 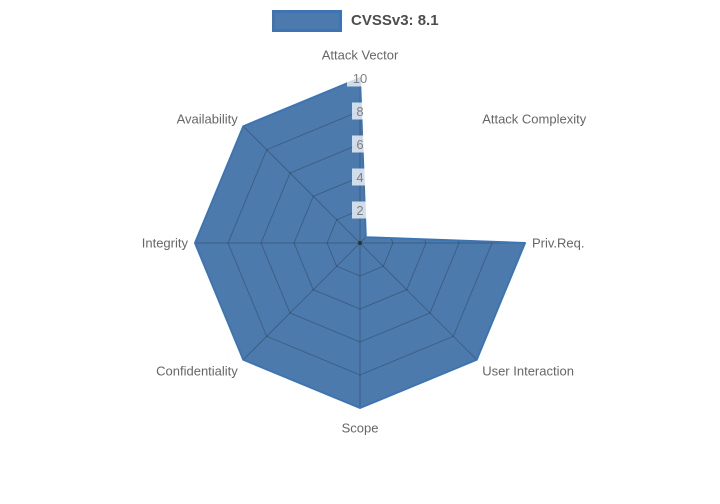 What do you see at coordinates (418, 184) in the screenshot?
I see `grid-spoke-attack-complexity` at bounding box center [418, 184].